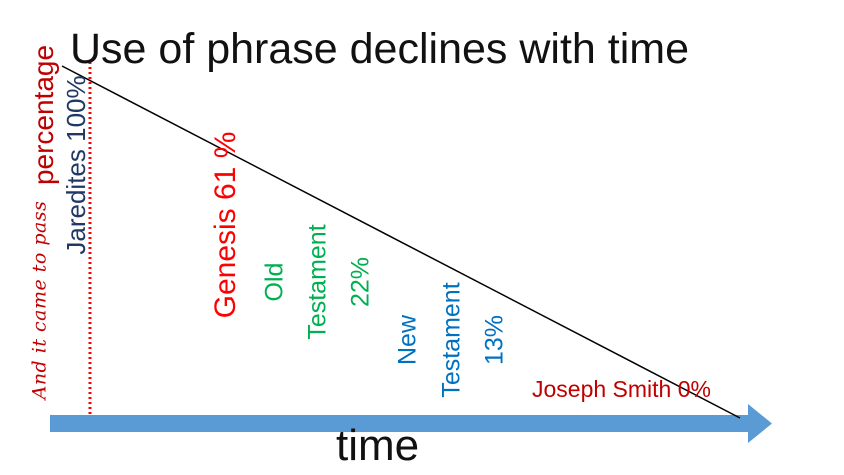 Image resolution: width=844 pixels, height=475 pixels. I want to click on genesis-label: Genesis 61 %, so click(225, 225).